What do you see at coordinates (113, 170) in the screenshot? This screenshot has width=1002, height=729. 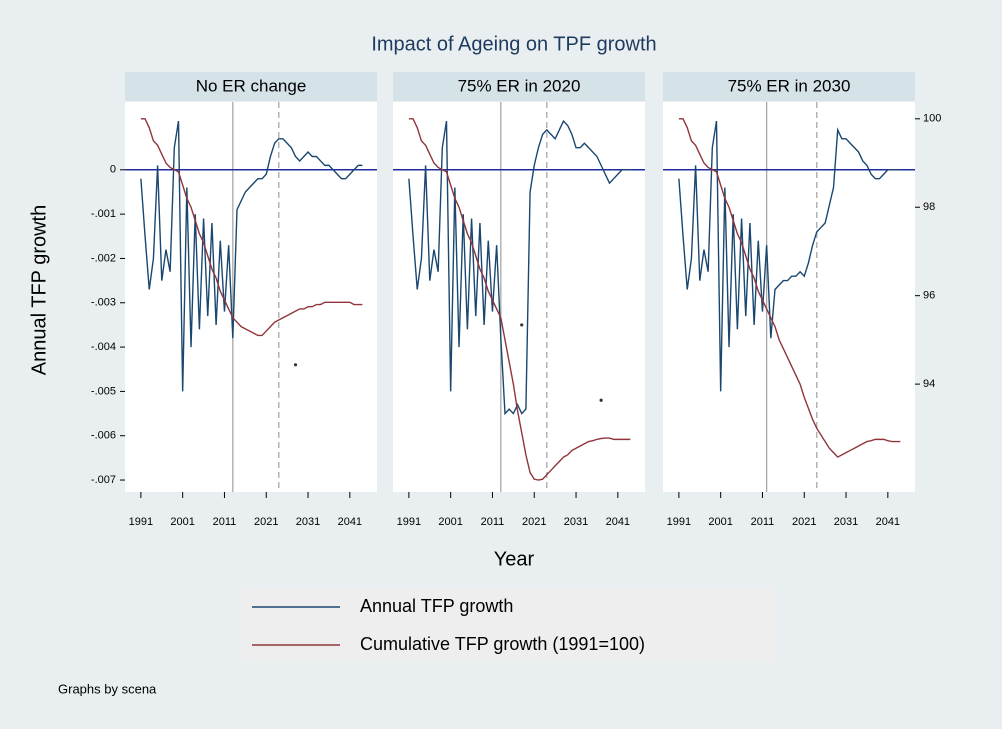 I see `y-tick-label: 0` at bounding box center [113, 170].